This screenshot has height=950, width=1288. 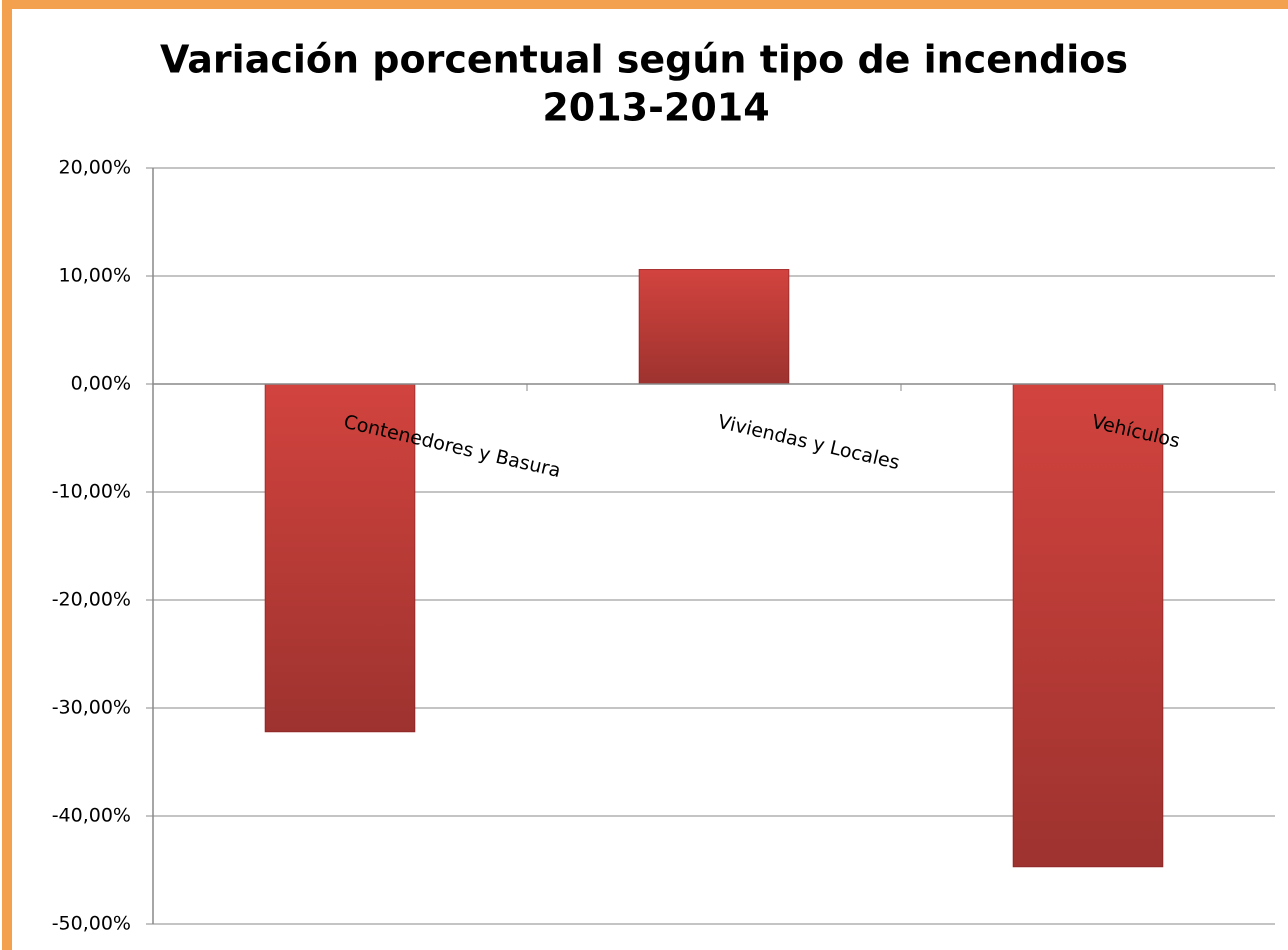 I want to click on y-tick-label: 20,00%, so click(x=95, y=168).